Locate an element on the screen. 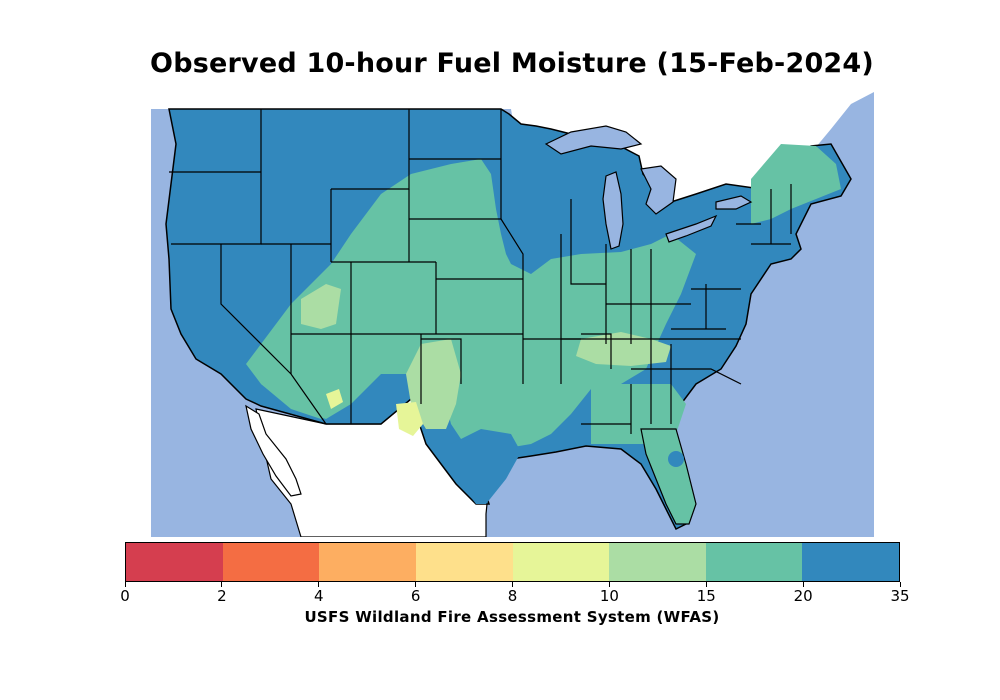 This screenshot has height=700, width=1000. texas-coast-blue is located at coordinates (486, 466).